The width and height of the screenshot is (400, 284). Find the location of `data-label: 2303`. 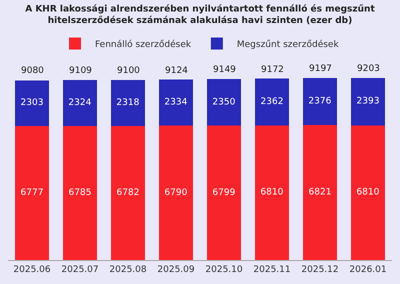

data-label: 2303 is located at coordinates (32, 103).